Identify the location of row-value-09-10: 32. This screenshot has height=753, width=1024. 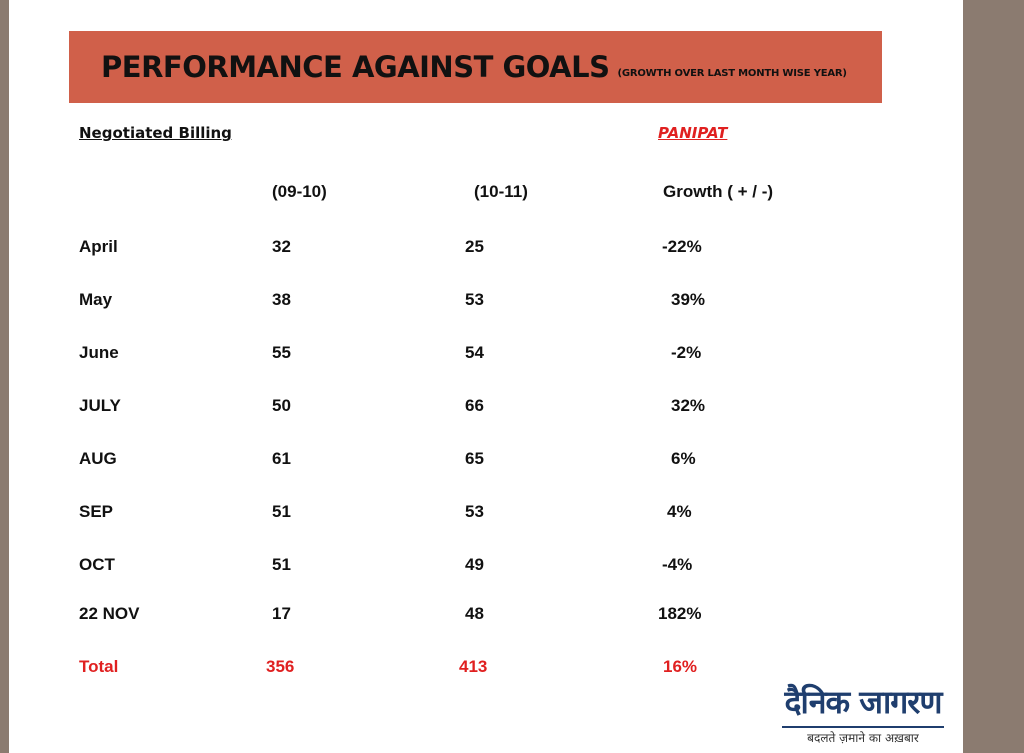
(281, 246).